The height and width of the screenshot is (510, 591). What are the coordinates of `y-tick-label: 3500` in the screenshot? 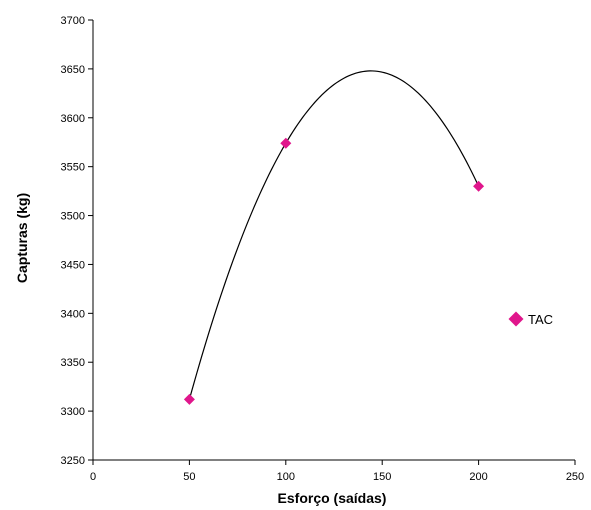 It's located at (73, 217).